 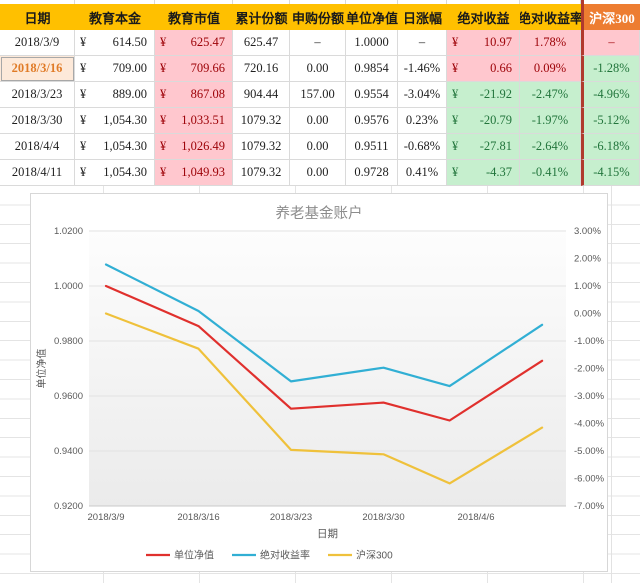 I want to click on cell-value: -6.18%, so click(x=611, y=146).